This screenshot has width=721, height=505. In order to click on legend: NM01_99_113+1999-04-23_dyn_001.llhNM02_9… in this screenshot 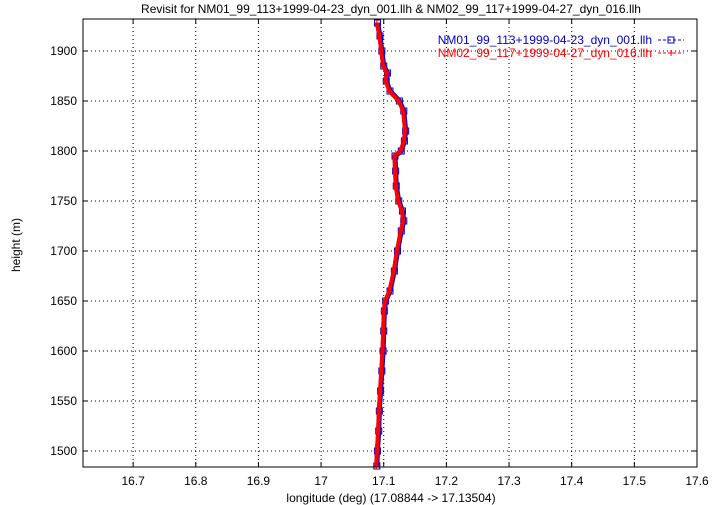, I will do `click(561, 46)`.